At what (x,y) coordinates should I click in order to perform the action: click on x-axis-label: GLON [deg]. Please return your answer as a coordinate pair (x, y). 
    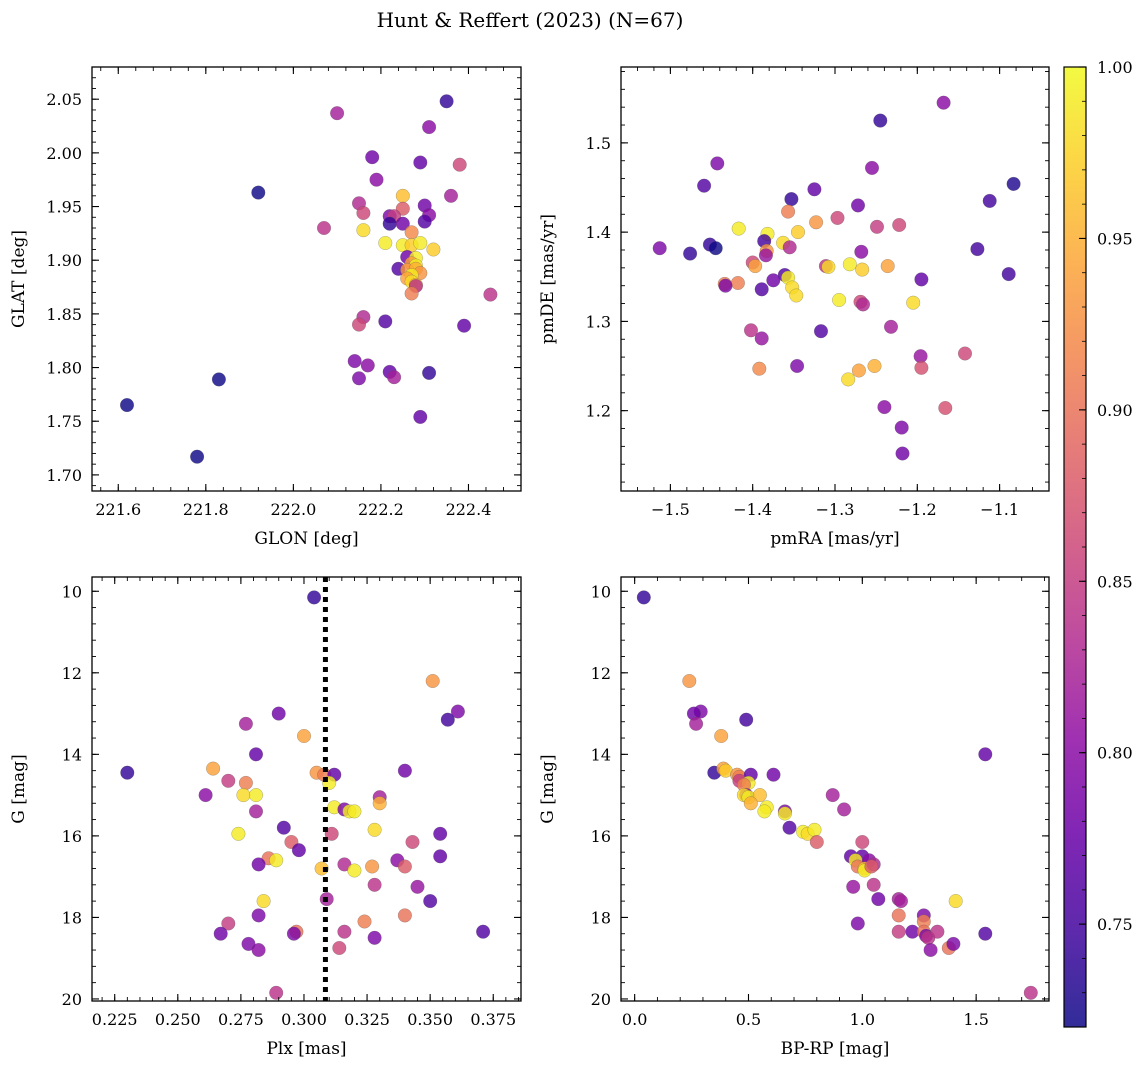
    Looking at the image, I should click on (306, 539).